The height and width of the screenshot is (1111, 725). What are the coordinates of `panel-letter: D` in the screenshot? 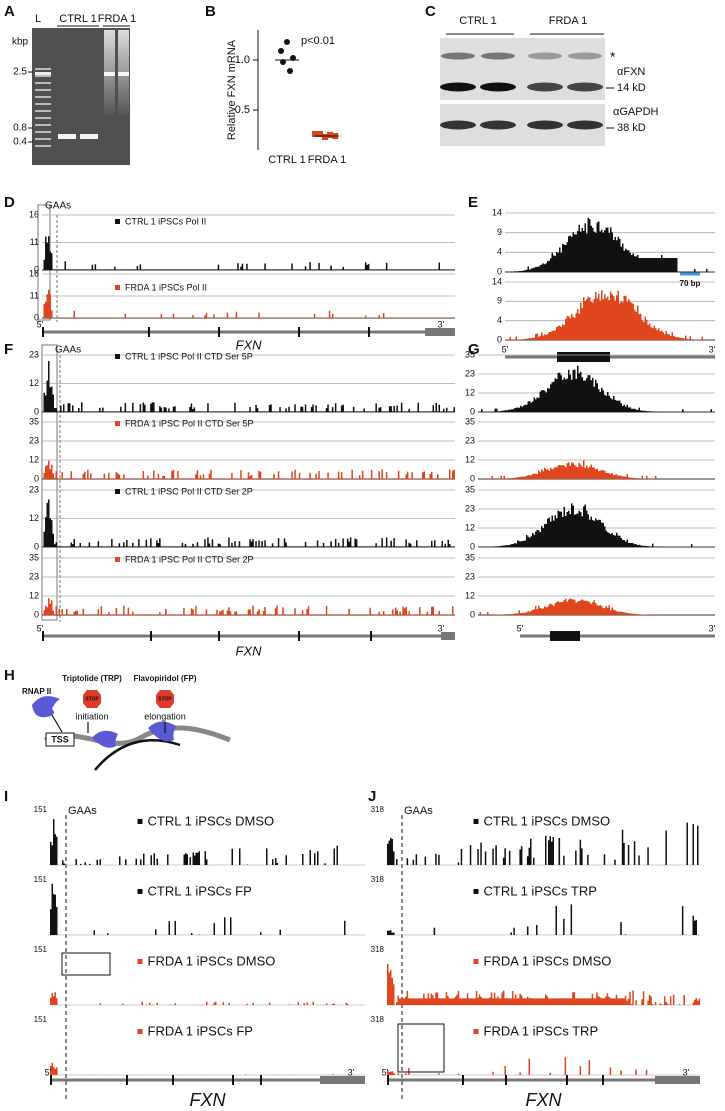 It's located at (9, 202).